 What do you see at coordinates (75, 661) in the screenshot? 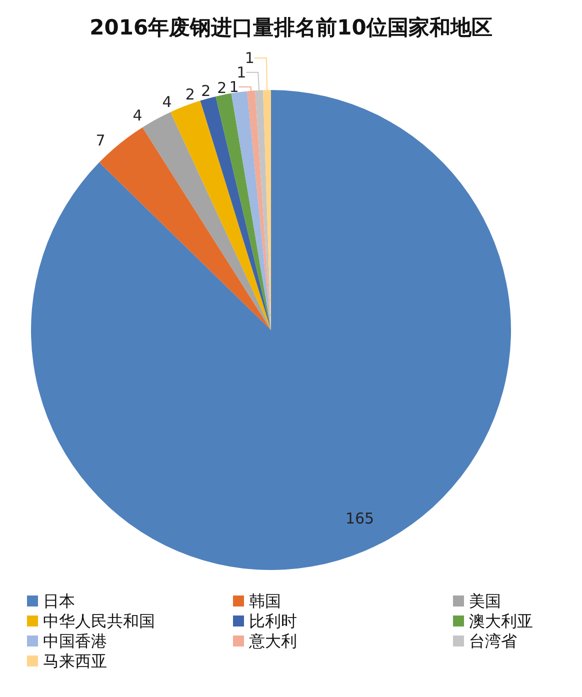
I see `legend-label: 马来西亚` at bounding box center [75, 661].